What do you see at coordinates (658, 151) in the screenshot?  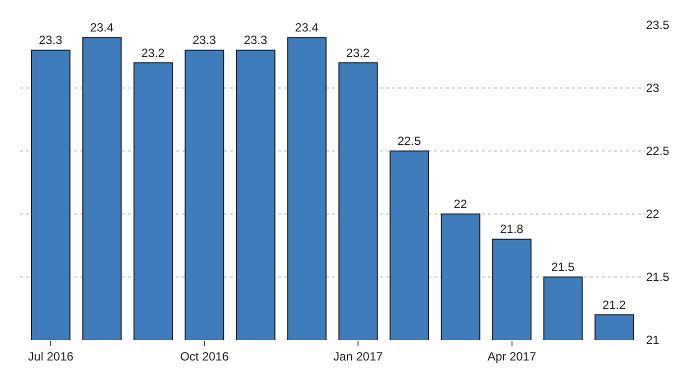 I see `y-tick-label: 22.5` at bounding box center [658, 151].